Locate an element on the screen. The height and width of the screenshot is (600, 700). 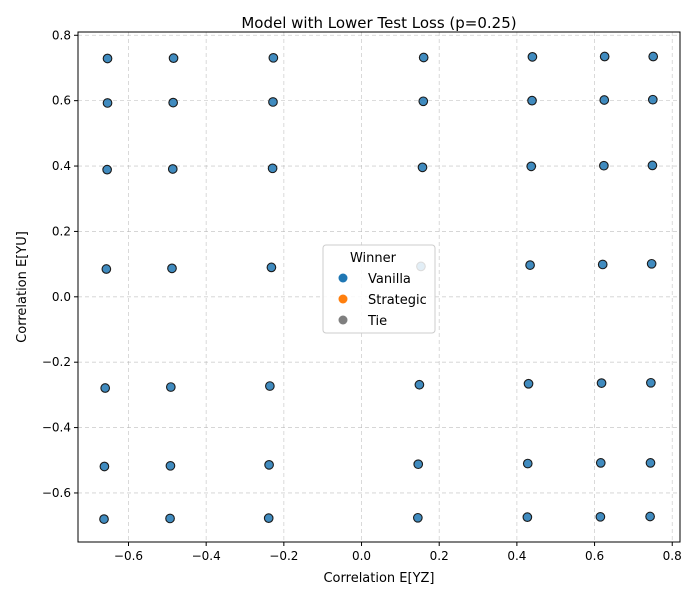
legend-label-tie: Tie is located at coordinates (377, 321).